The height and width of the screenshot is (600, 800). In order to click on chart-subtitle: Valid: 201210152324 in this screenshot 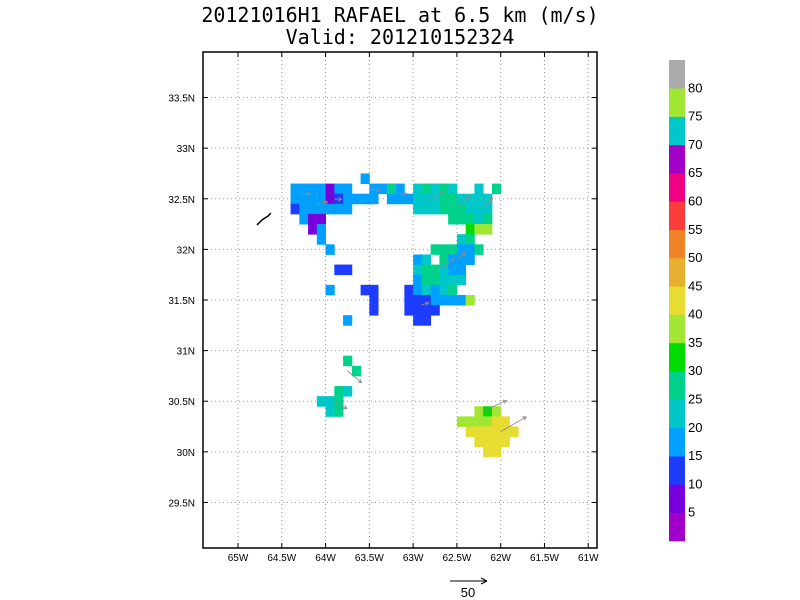, I will do `click(400, 37)`.